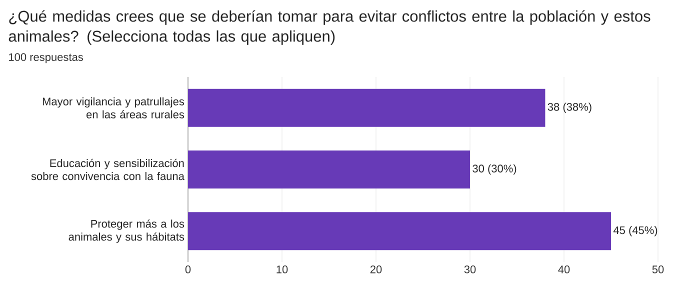 The height and width of the screenshot is (307, 700). Describe the element at coordinates (564, 270) in the screenshot. I see `x-tick-label: 40` at that location.